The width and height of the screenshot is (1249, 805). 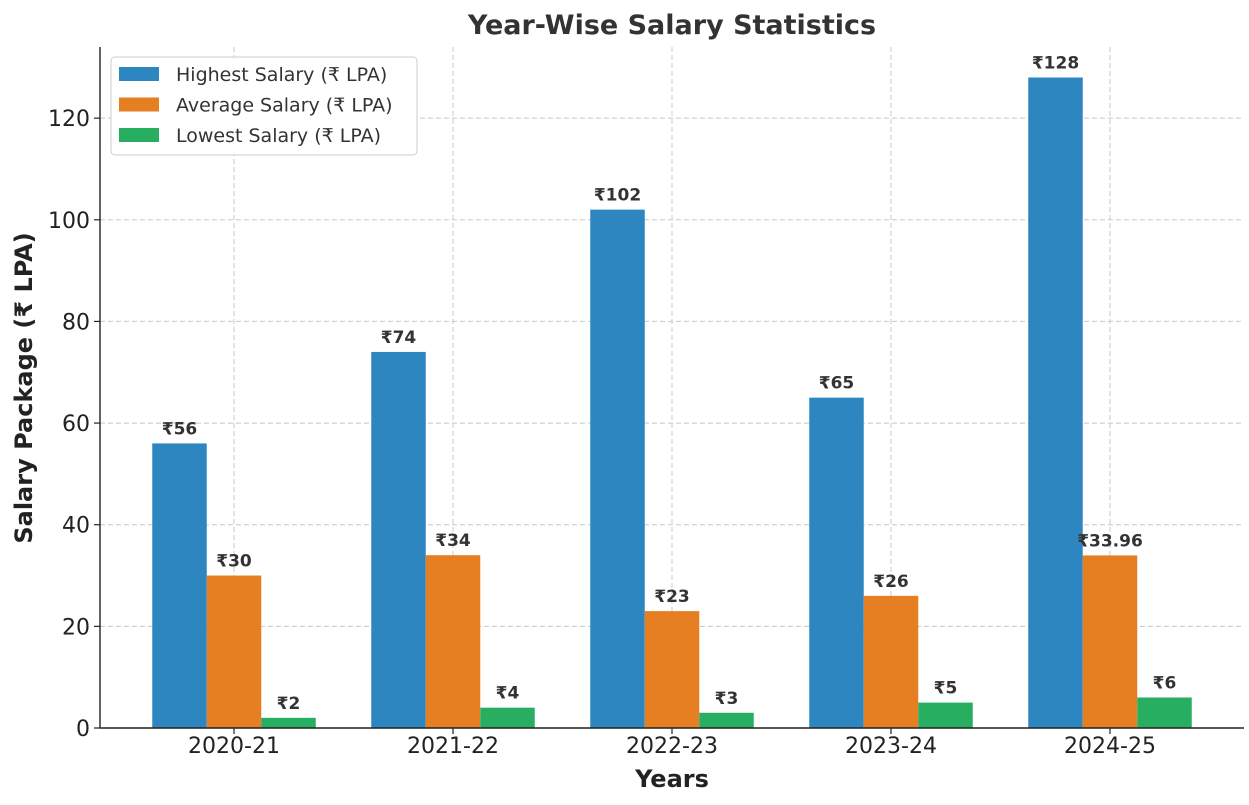 I want to click on legend-box, so click(x=264, y=106).